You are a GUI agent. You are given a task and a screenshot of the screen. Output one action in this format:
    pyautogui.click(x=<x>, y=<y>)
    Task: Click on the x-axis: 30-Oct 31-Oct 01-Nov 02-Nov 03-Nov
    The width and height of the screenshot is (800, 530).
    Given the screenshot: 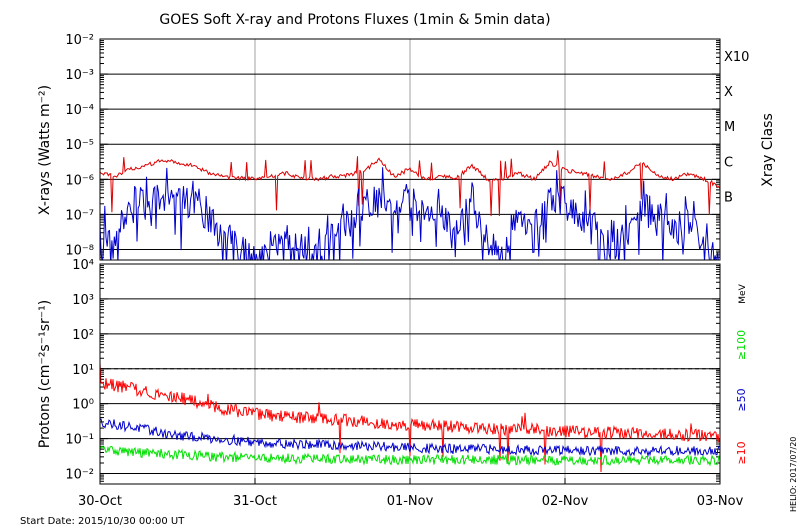 What is the action you would take?
    pyautogui.click(x=411, y=493)
    